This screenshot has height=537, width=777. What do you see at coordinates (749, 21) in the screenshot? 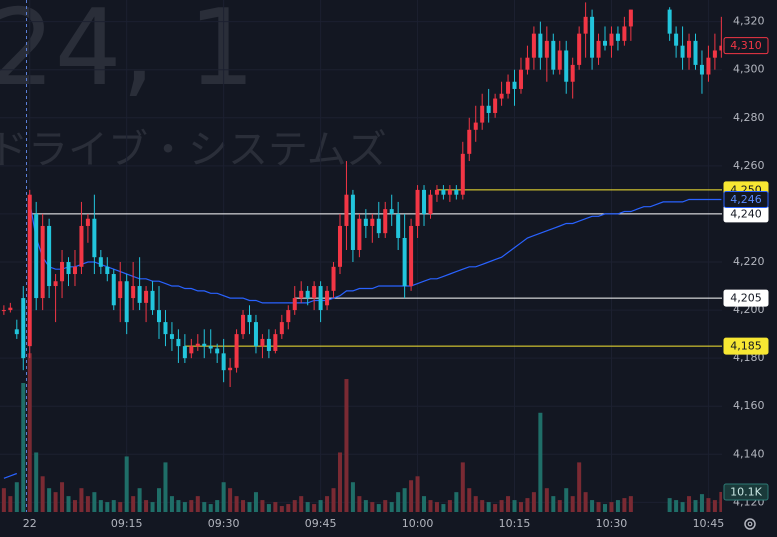
I see `y-tick-label: 4,320` at bounding box center [749, 21].